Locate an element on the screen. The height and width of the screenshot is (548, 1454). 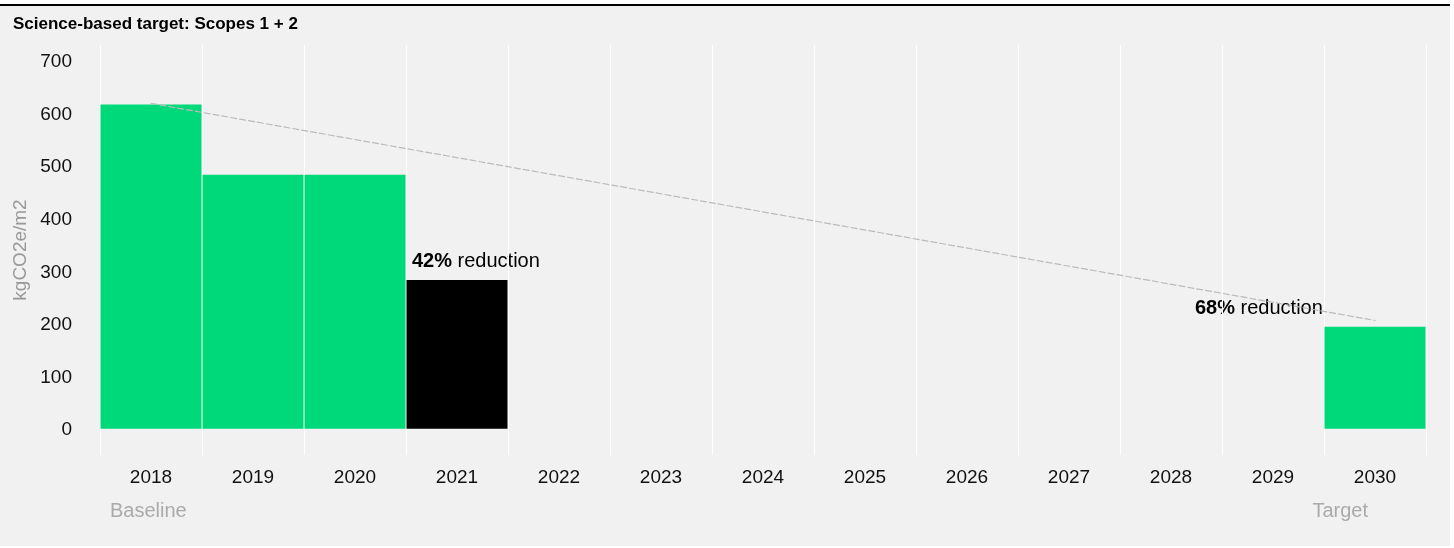
y-tick-label: 300 is located at coordinates (56, 271).